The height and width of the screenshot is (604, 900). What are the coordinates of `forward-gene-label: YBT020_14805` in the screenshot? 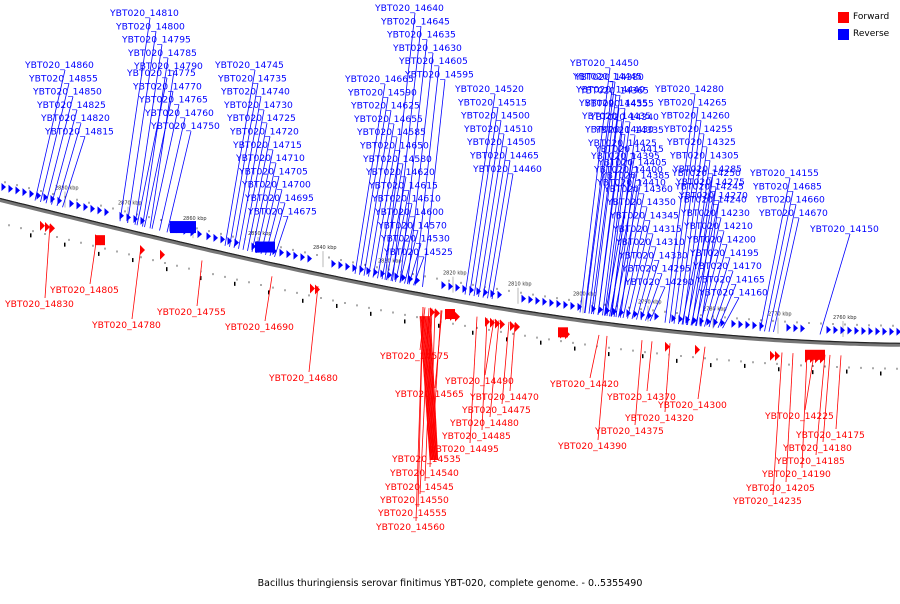 It's located at (84, 290).